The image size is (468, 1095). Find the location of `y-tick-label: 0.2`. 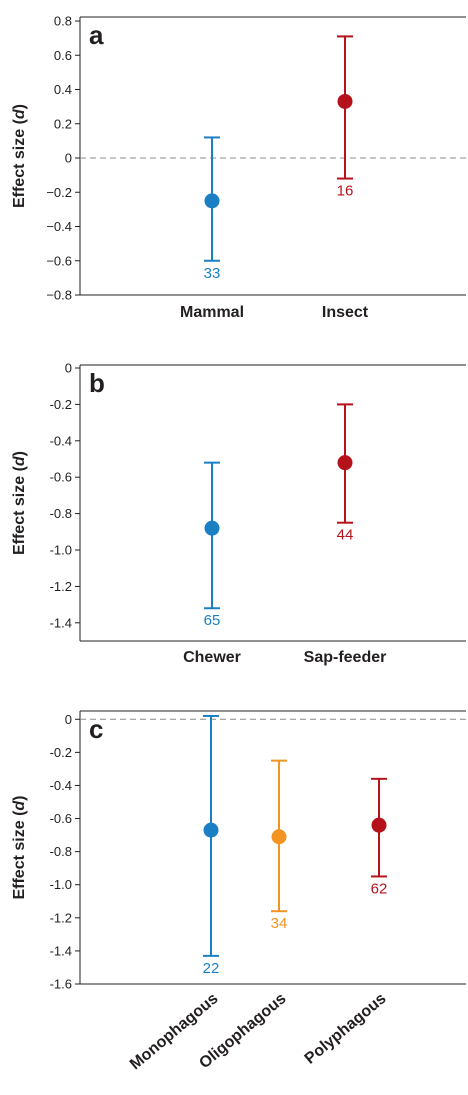

y-tick-label: 0.2 is located at coordinates (63, 123).